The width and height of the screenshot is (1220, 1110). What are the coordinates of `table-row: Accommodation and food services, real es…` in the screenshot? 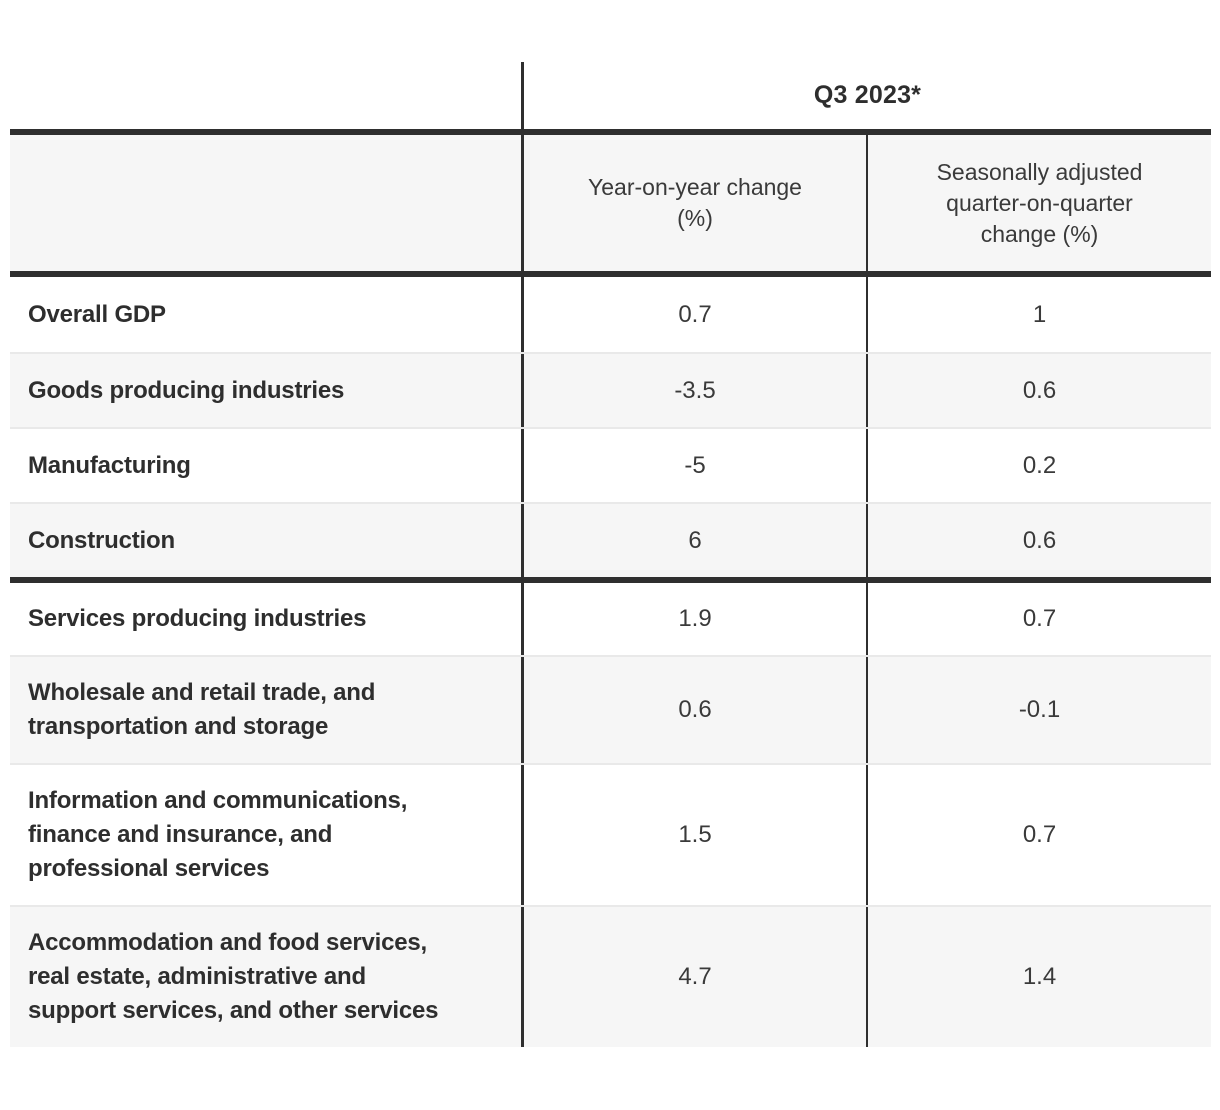 It's located at (610, 976).